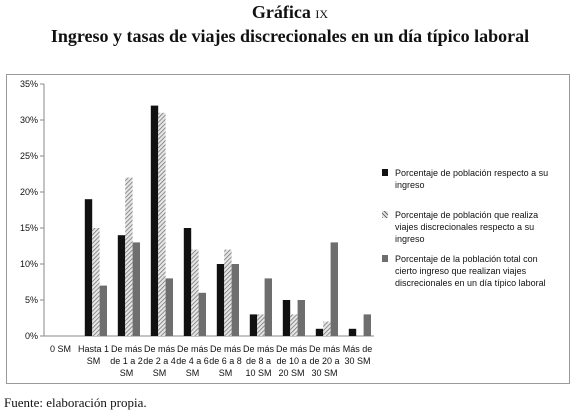 Image resolution: width=580 pixels, height=418 pixels. What do you see at coordinates (322, 12) in the screenshot?
I see `figure-number: ix` at bounding box center [322, 12].